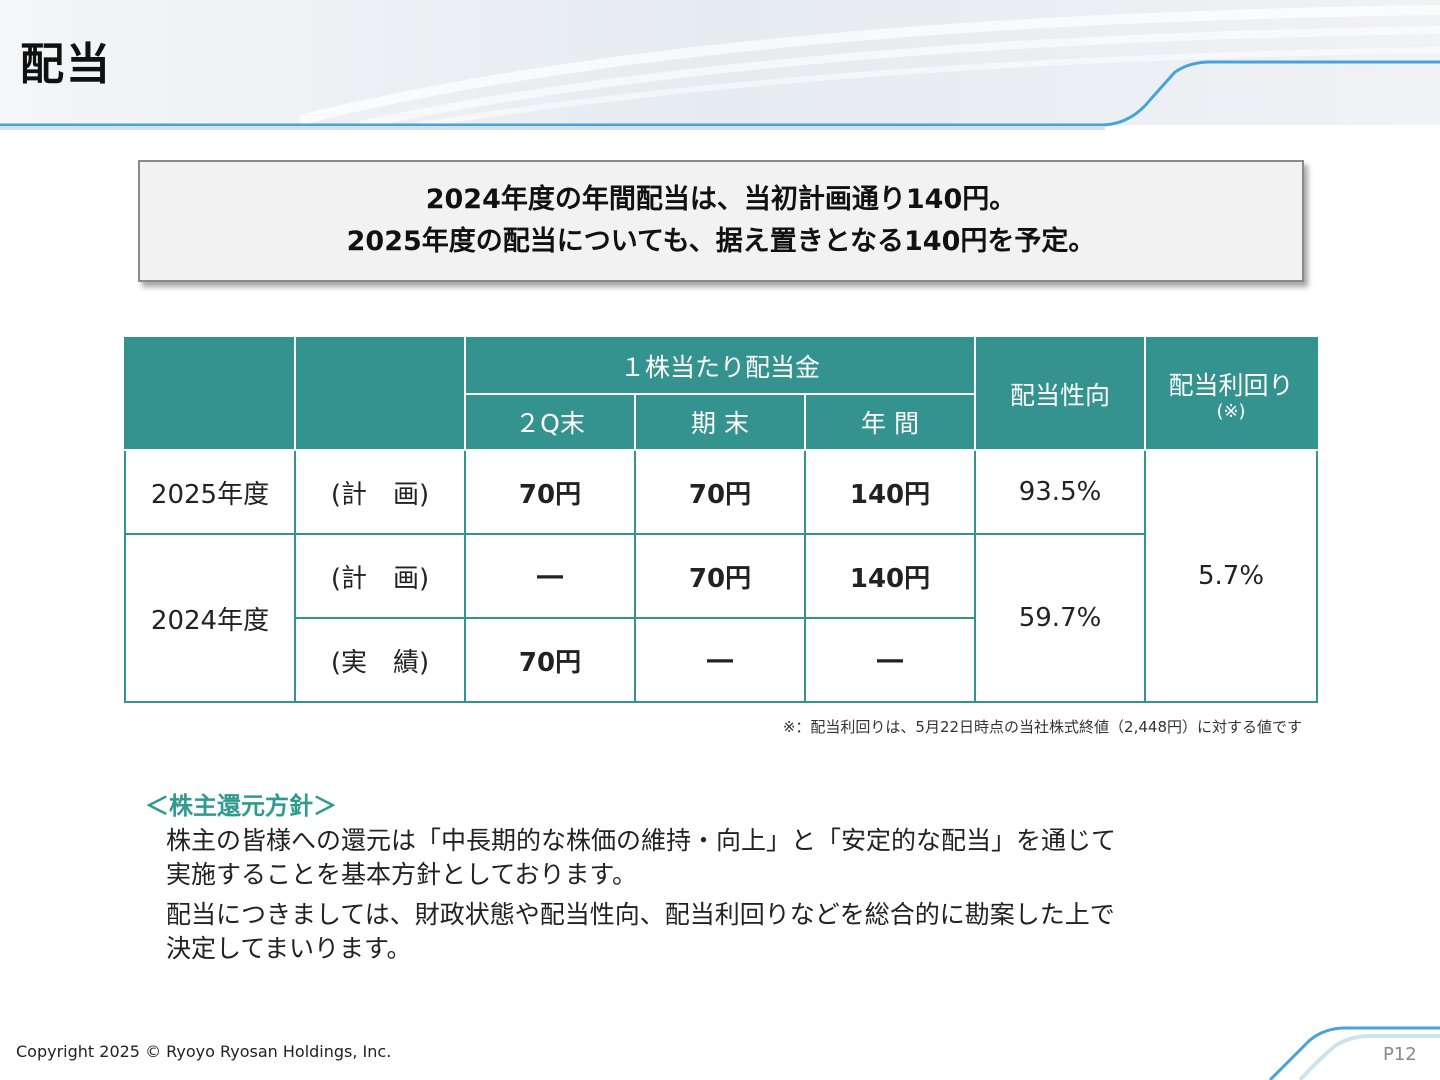 Image resolution: width=1440 pixels, height=1080 pixels. I want to click on header-dividend-yield: 配当利回り (※), so click(1231, 394).